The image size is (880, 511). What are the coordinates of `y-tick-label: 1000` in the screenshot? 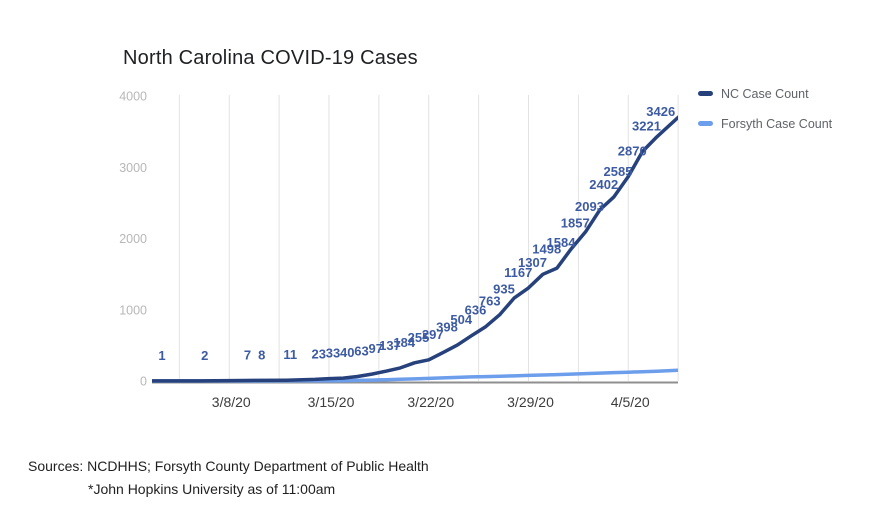 It's located at (133, 310).